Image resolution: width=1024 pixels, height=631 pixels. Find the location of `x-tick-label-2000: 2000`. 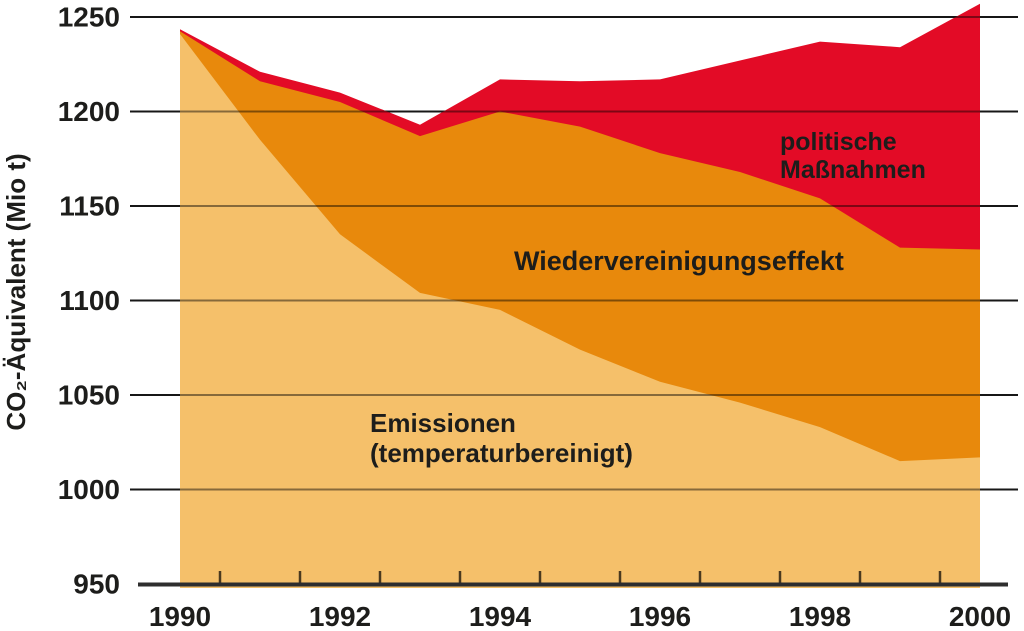

x-tick-label-2000: 2000 is located at coordinates (980, 616).